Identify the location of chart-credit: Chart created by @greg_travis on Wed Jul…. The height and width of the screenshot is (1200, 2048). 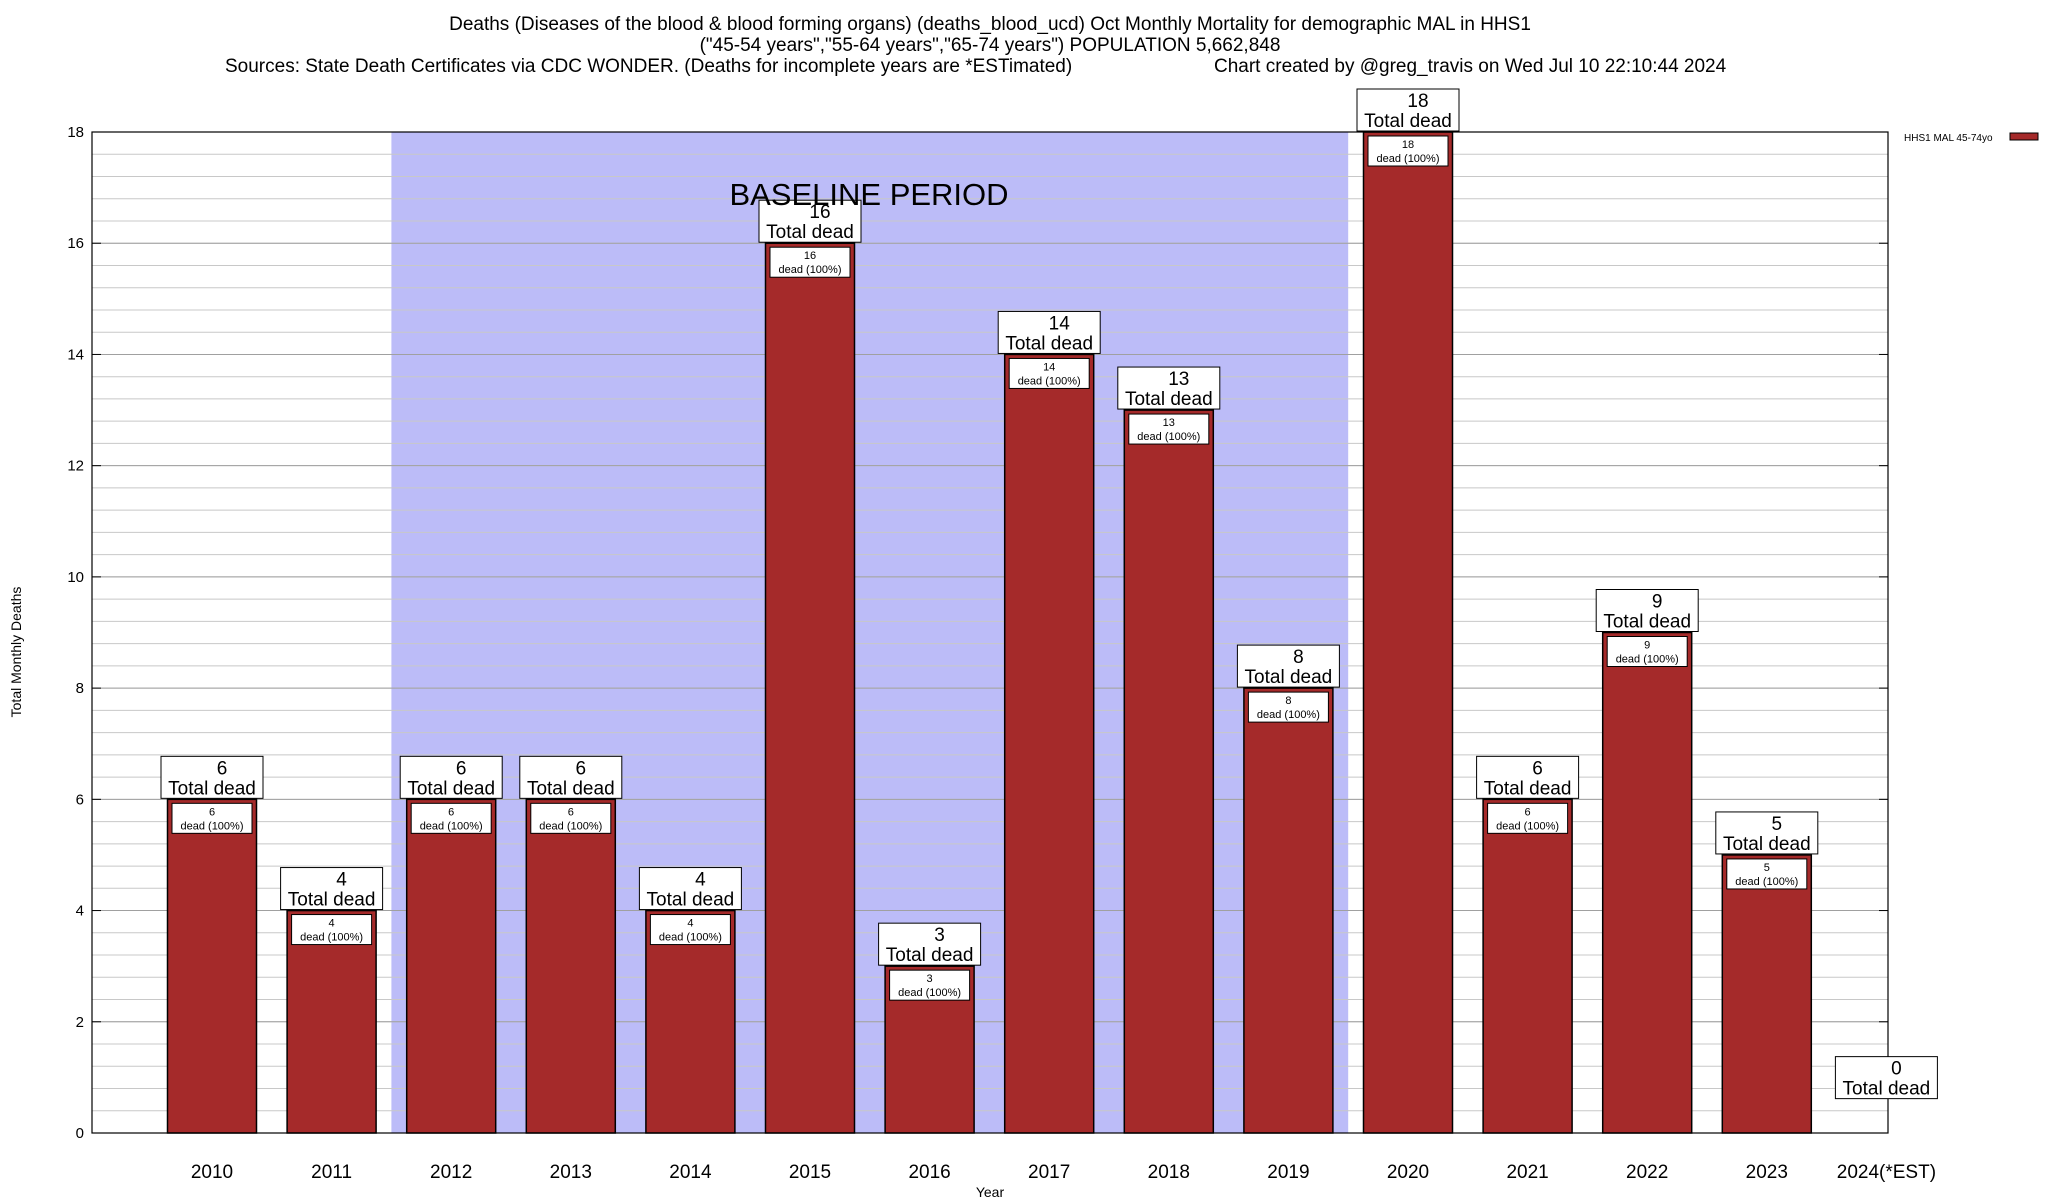
(1470, 66).